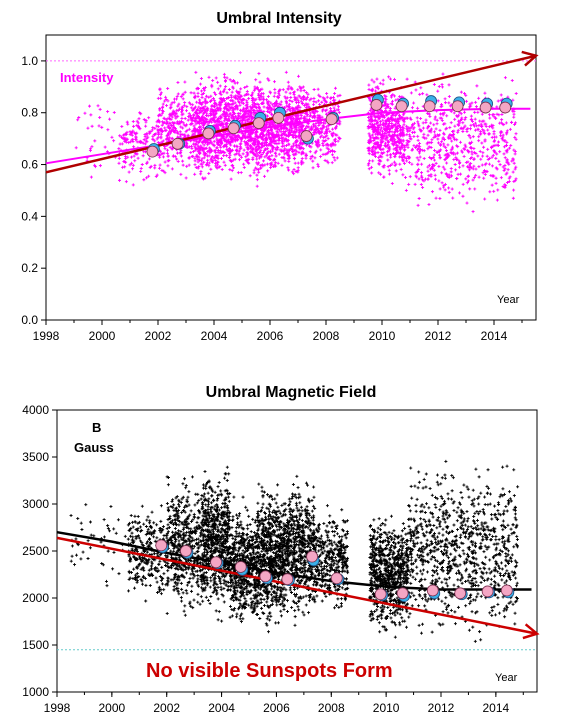 This screenshot has height=728, width=569. What do you see at coordinates (386, 708) in the screenshot?
I see `x-tick-label: 2010` at bounding box center [386, 708].